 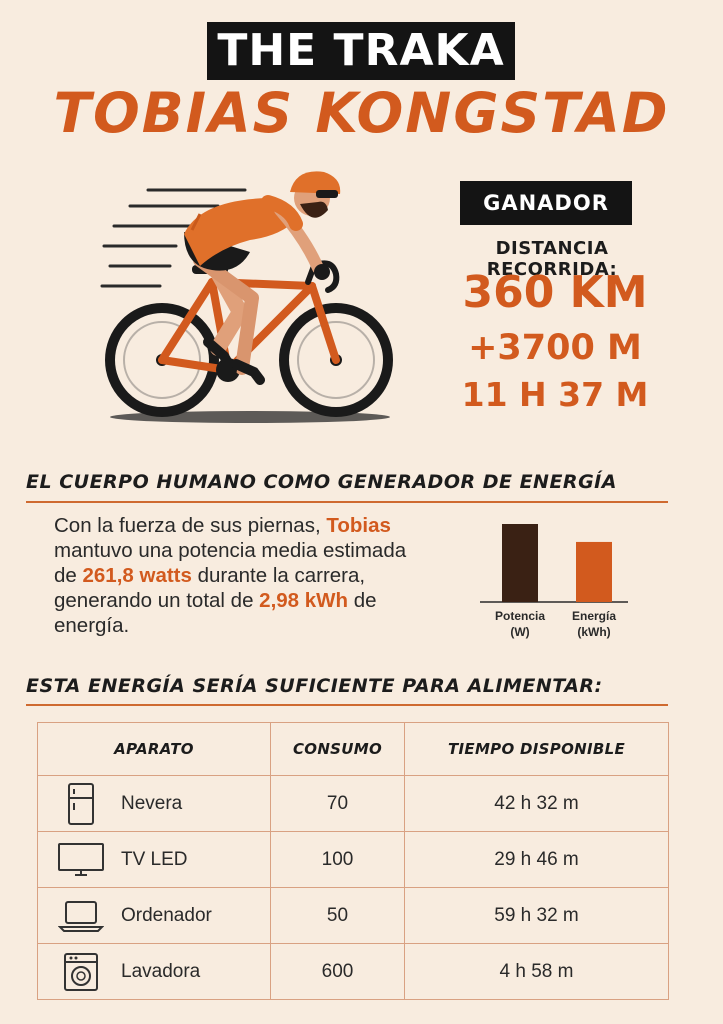 What do you see at coordinates (337, 749) in the screenshot?
I see `header-consumption: CONSUMO` at bounding box center [337, 749].